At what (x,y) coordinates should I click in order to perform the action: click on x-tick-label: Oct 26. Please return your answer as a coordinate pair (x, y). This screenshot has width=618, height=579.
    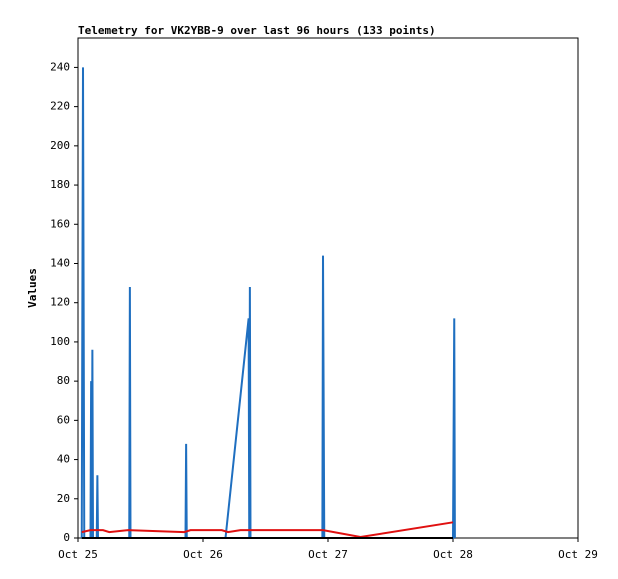
    Looking at the image, I should click on (203, 554).